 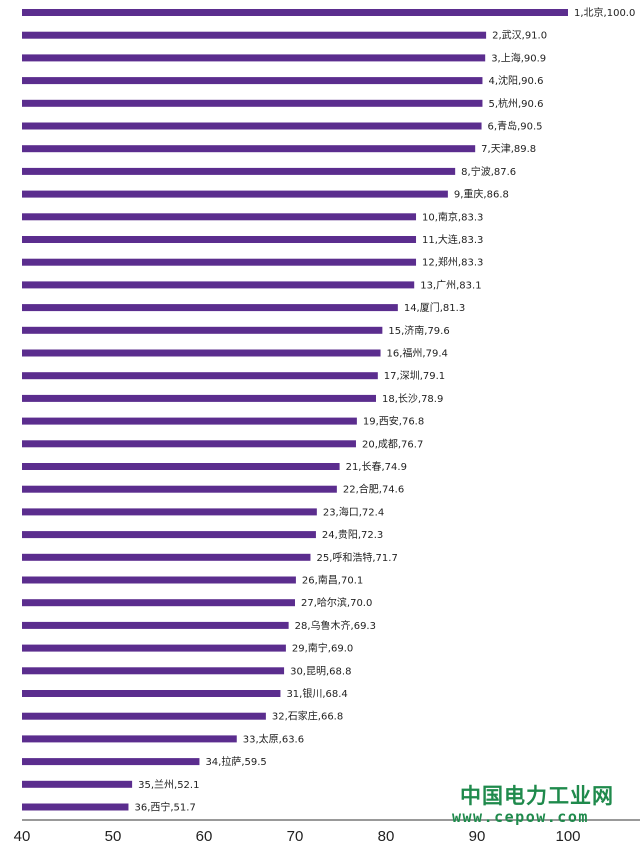 I want to click on data-label-24: 24,贵阳,72.3, so click(x=352, y=534).